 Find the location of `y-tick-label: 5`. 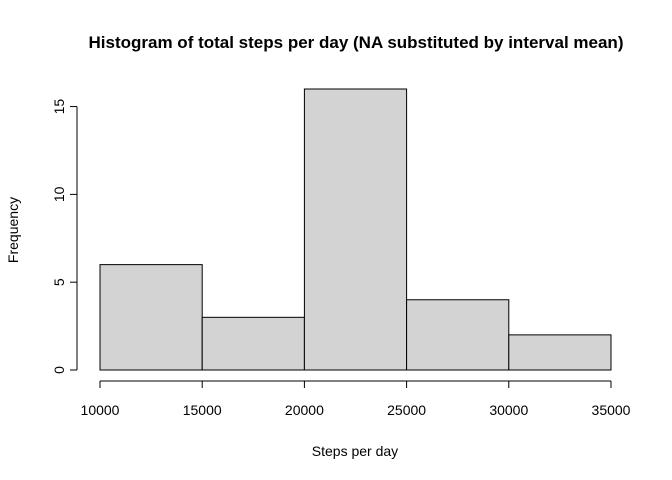

y-tick-label: 5 is located at coordinates (59, 282).